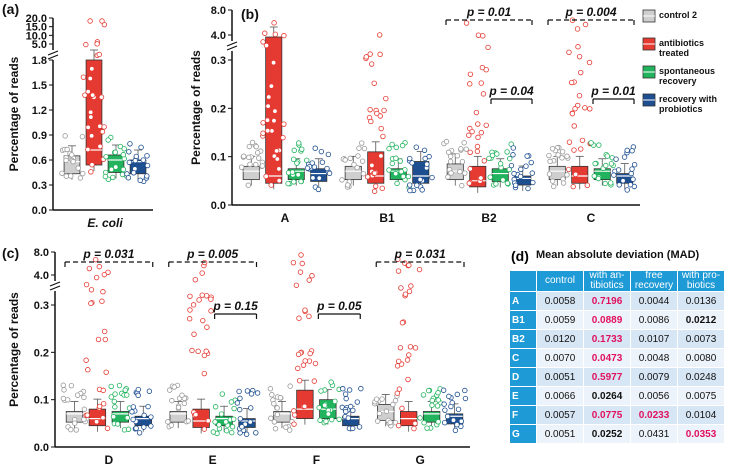  What do you see at coordinates (607, 320) in the screenshot?
I see `mad-cell: 0.0889` at bounding box center [607, 320].